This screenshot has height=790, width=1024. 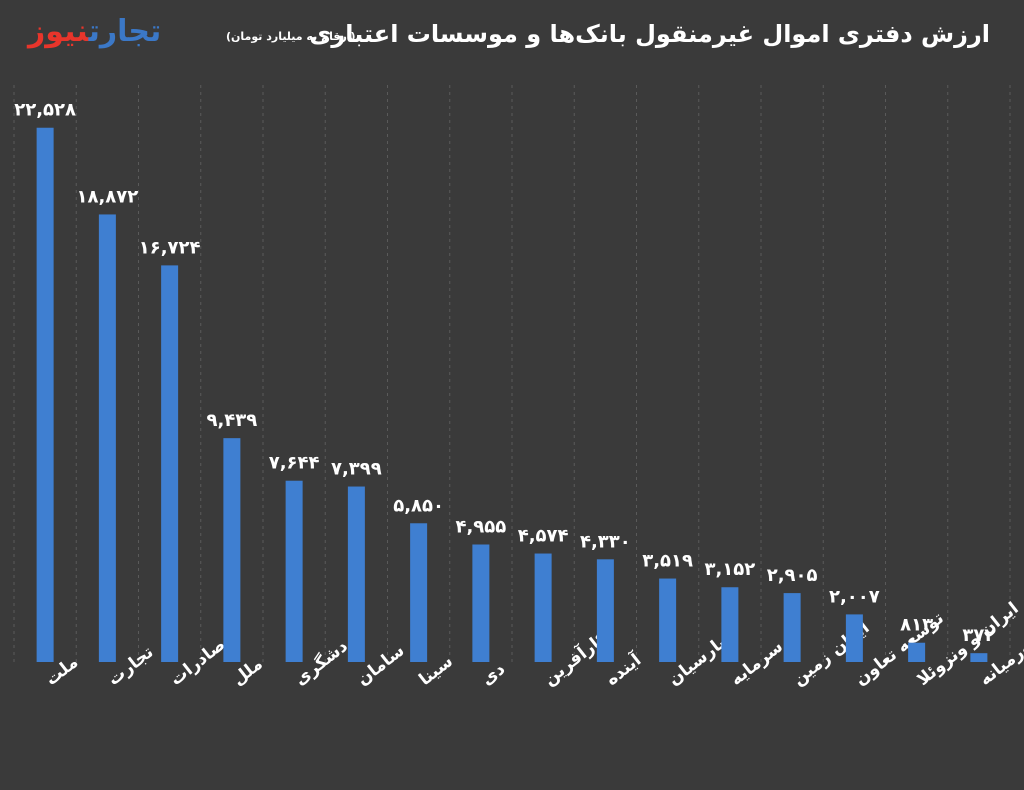 I want to click on data-label: ۸۱۳, so click(x=916, y=625).